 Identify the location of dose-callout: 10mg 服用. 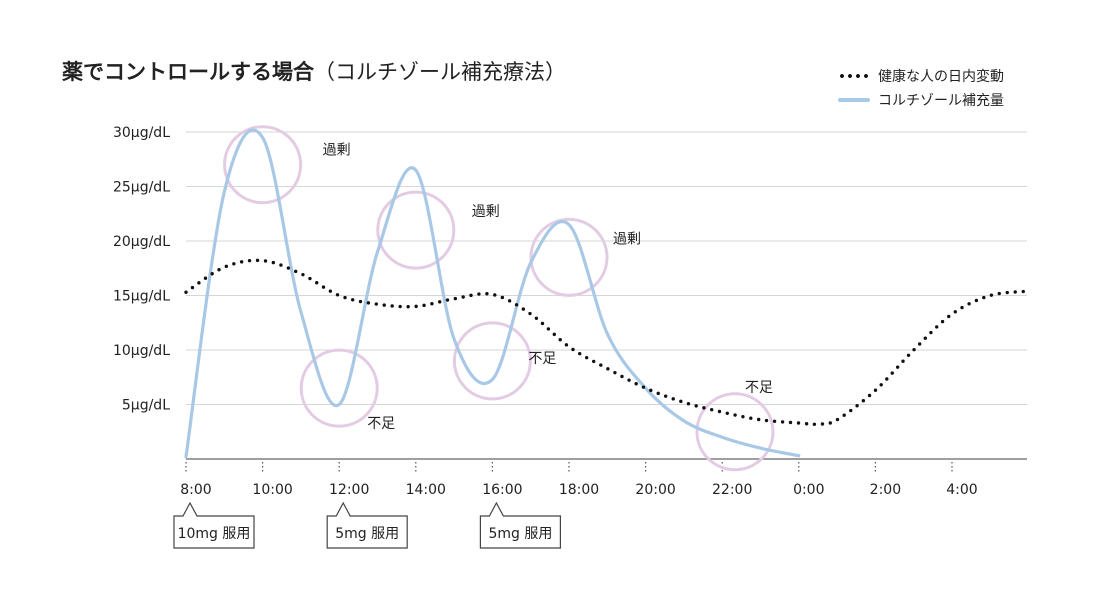
(214, 525).